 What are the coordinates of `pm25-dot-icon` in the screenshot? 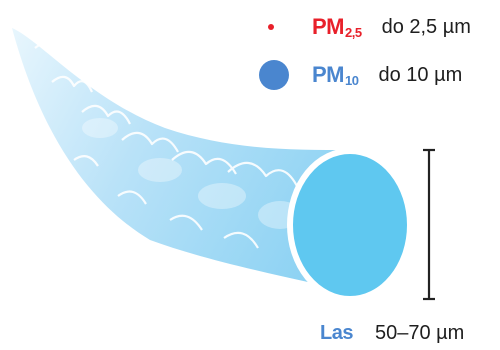 It's located at (271, 27).